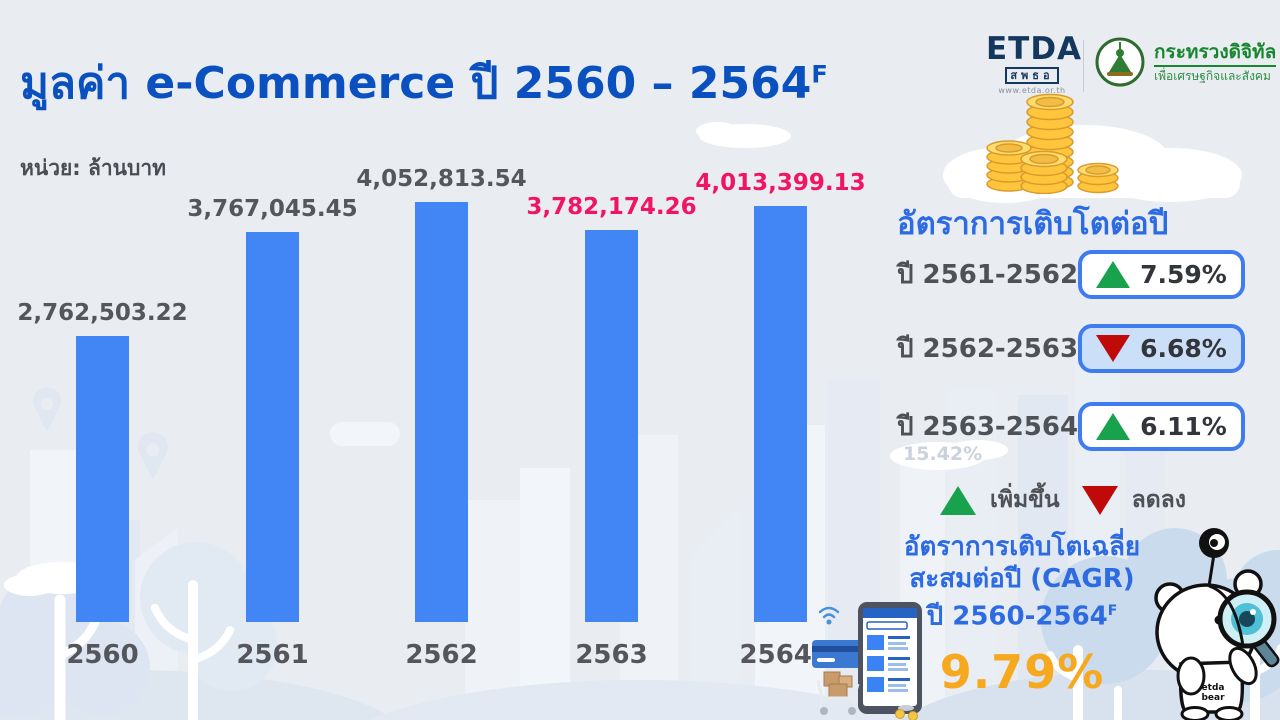 This screenshot has width=1280, height=720. I want to click on etda-logo-text: ETDA, so click(1034, 49).